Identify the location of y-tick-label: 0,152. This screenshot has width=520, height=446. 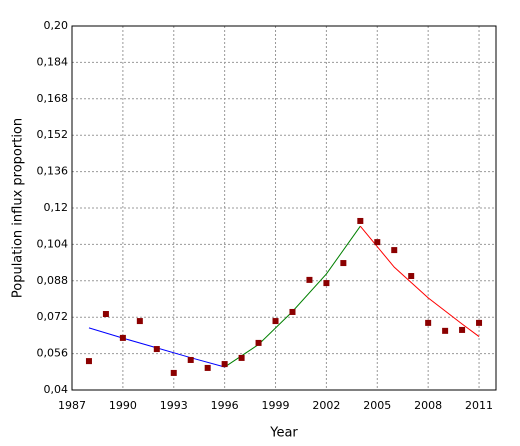
(53, 134).